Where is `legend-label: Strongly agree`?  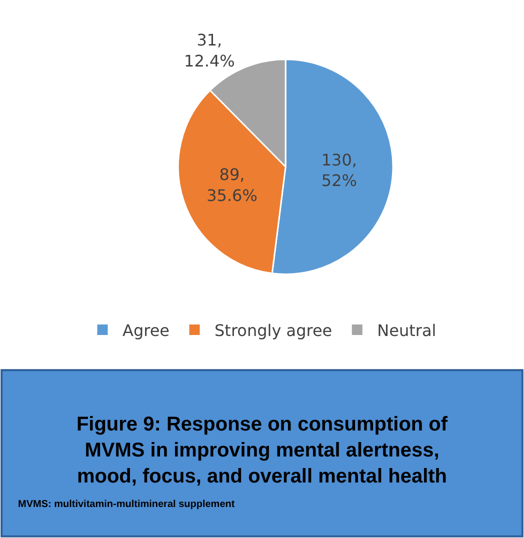
legend-label: Strongly agree is located at coordinates (273, 330).